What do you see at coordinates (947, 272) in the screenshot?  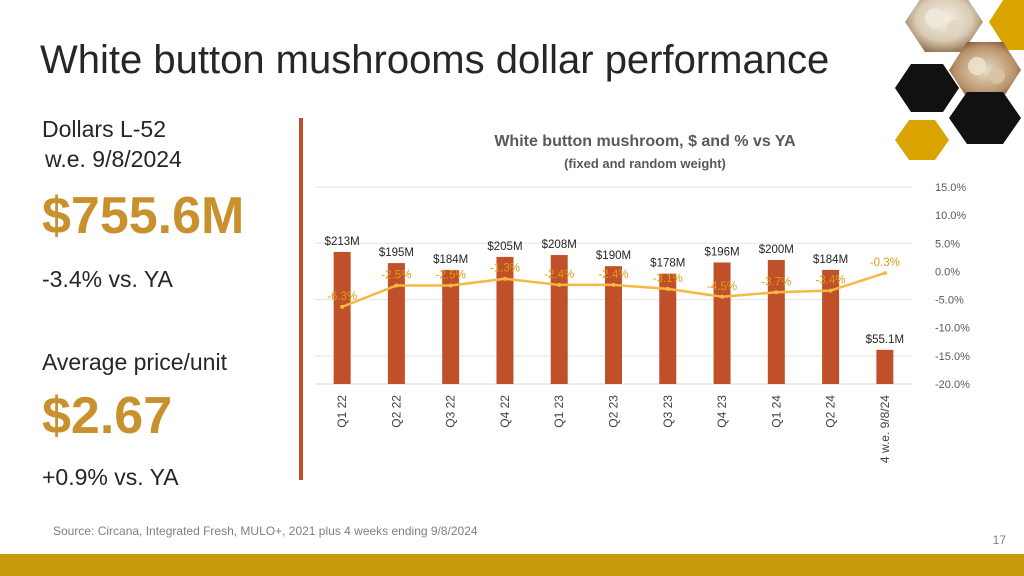 I see `y2-tick-label: 0.0%` at bounding box center [947, 272].